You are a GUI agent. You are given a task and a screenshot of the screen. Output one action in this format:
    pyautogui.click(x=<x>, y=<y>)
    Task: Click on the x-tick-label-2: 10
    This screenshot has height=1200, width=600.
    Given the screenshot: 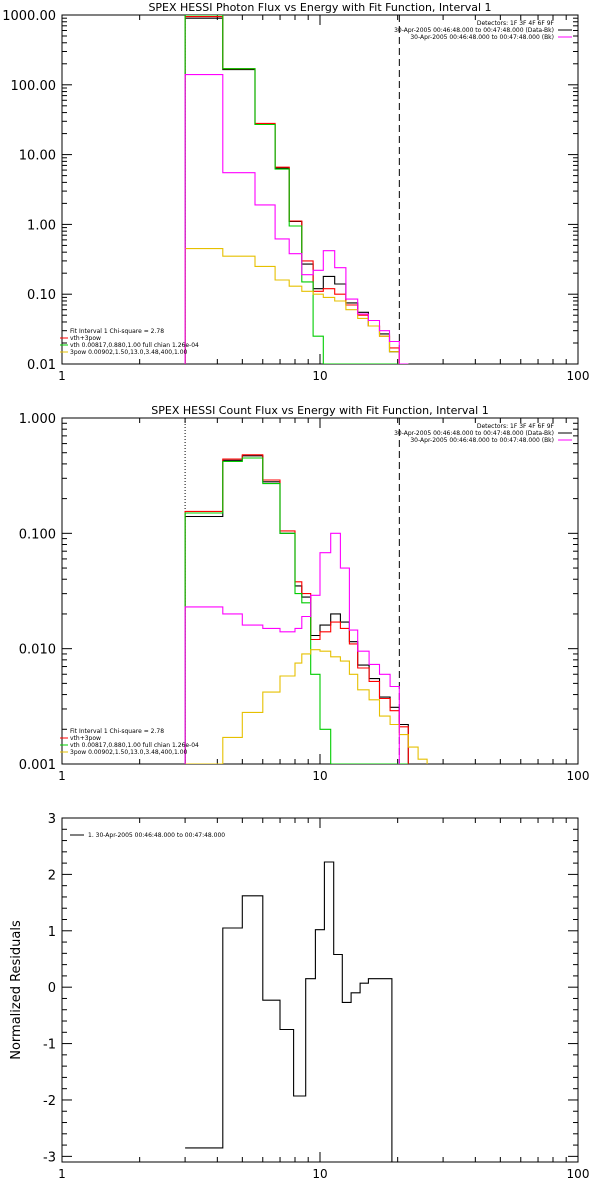 What is the action you would take?
    pyautogui.click(x=319, y=776)
    